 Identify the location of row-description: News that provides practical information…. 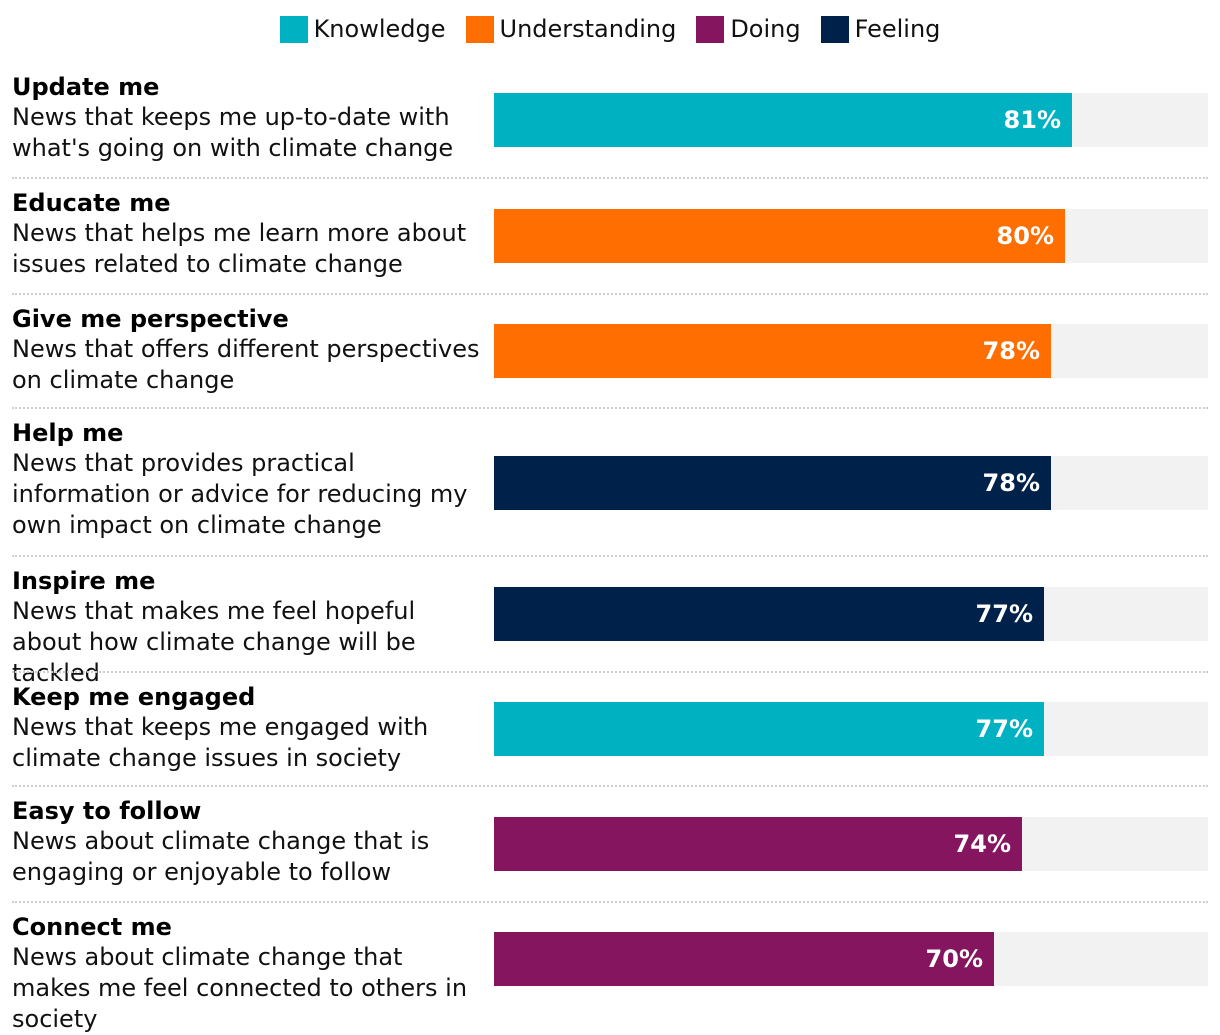
(240, 494).